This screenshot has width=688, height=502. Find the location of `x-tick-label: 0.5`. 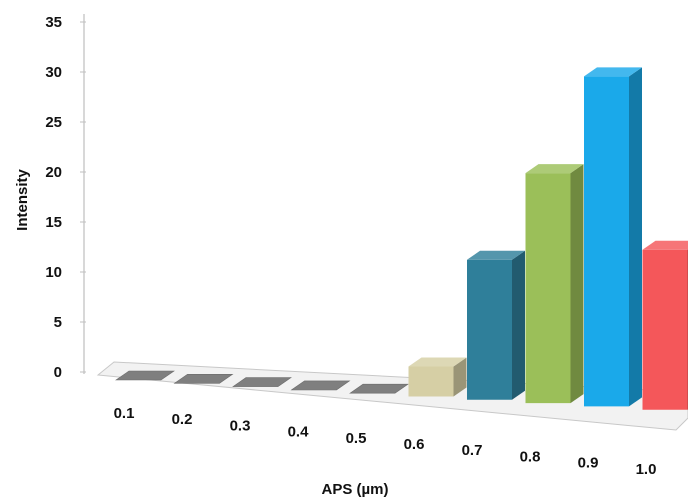

x-tick-label: 0.5 is located at coordinates (356, 438).